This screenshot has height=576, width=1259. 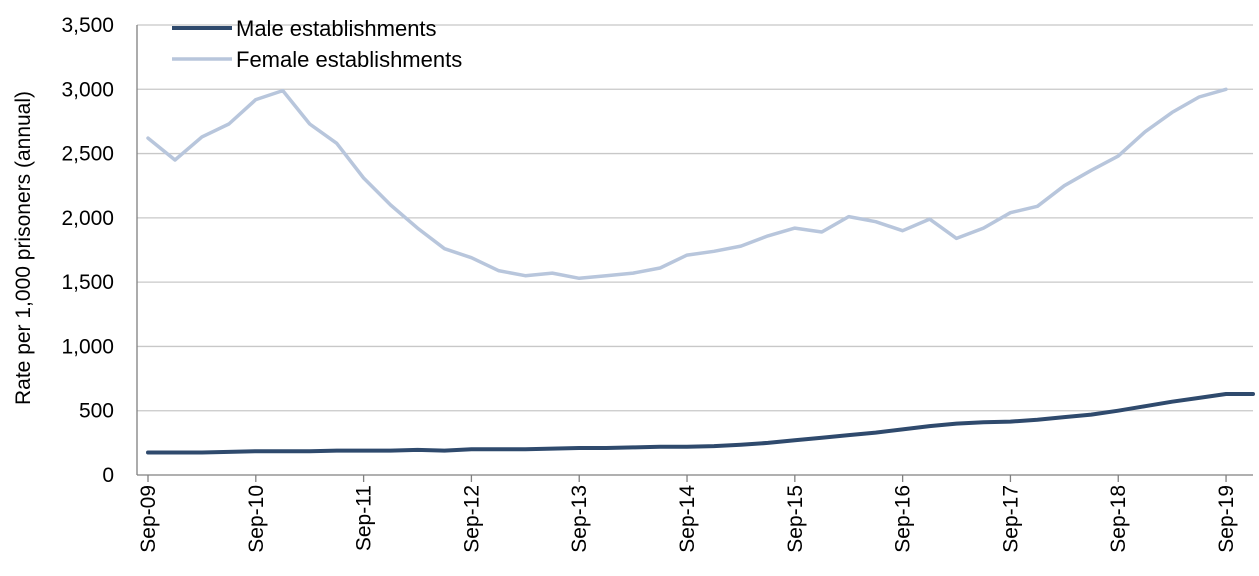 What do you see at coordinates (87, 89) in the screenshot?
I see `y-tick-label: 3,000` at bounding box center [87, 89].